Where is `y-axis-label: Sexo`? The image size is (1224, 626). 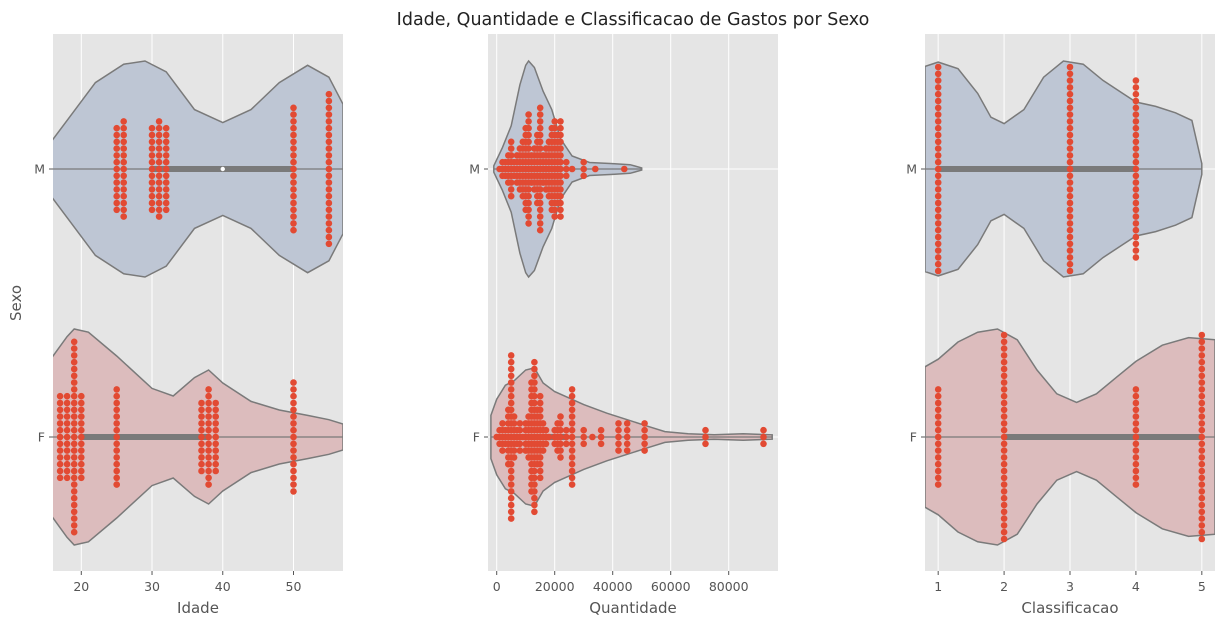
y-axis-label: Sexo is located at coordinates (16, 303).